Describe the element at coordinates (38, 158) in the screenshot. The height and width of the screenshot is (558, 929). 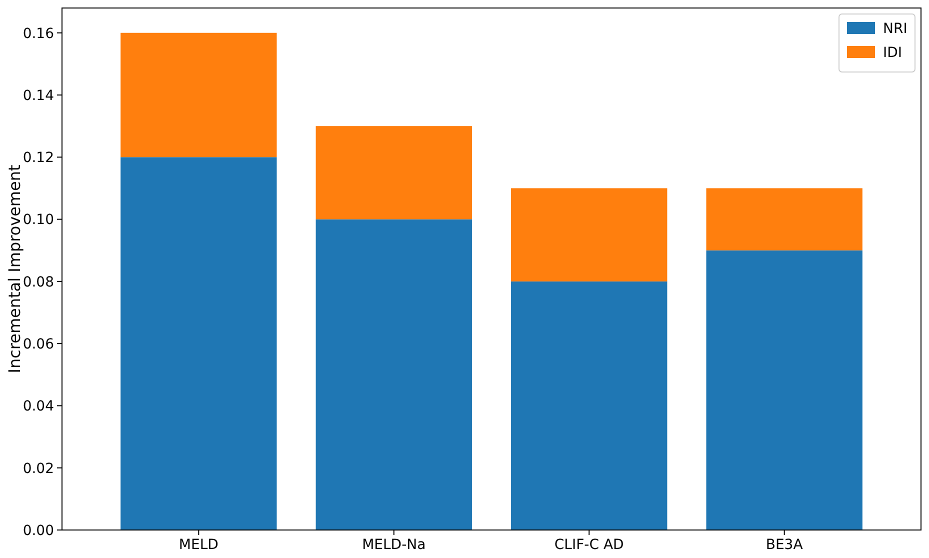
I see `y-tick-label: 0.12` at that location.